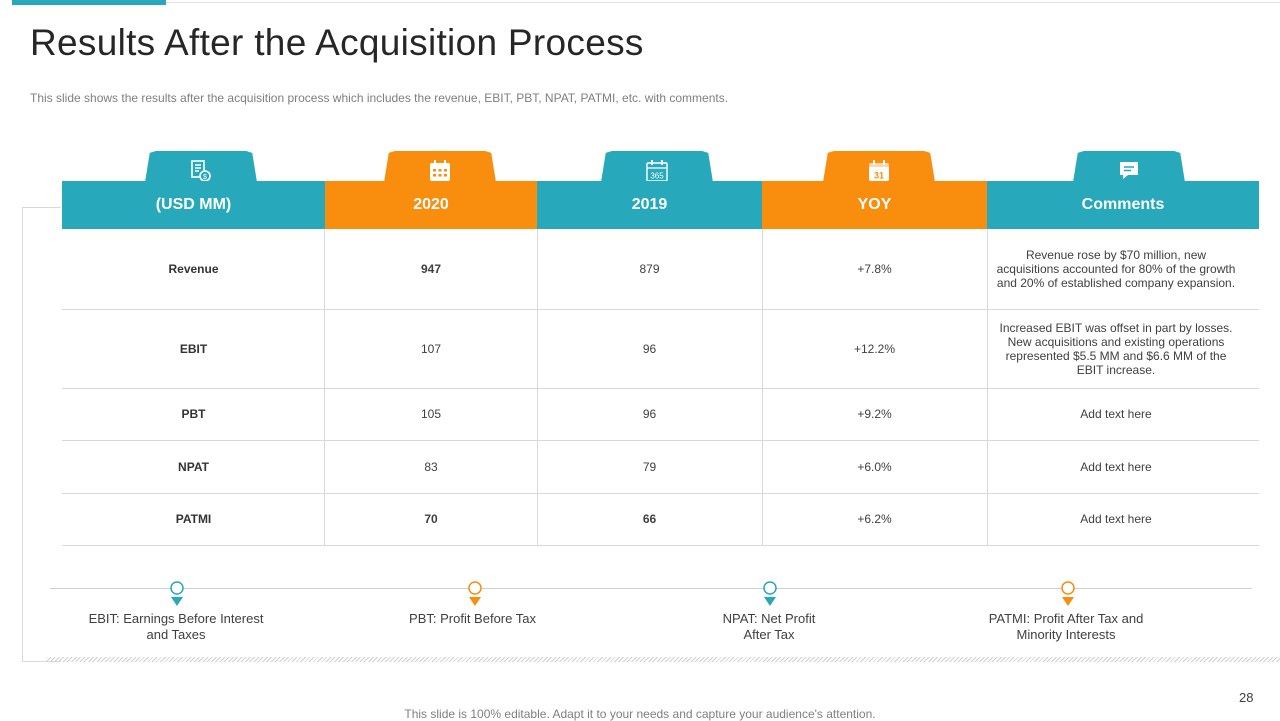 The image size is (1280, 721). I want to click on value-2019: 66, so click(649, 519).